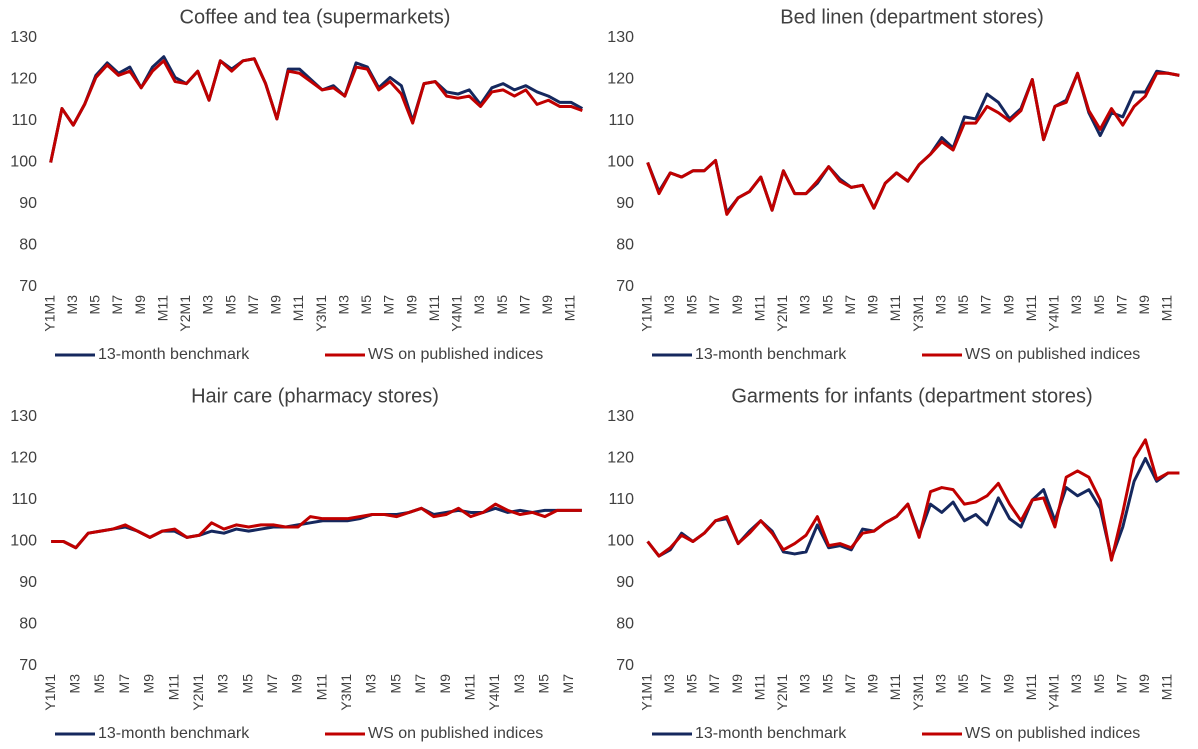  Describe the element at coordinates (315, 396) in the screenshot. I see `chart-title: Hair care (pharmacy stores)` at that location.